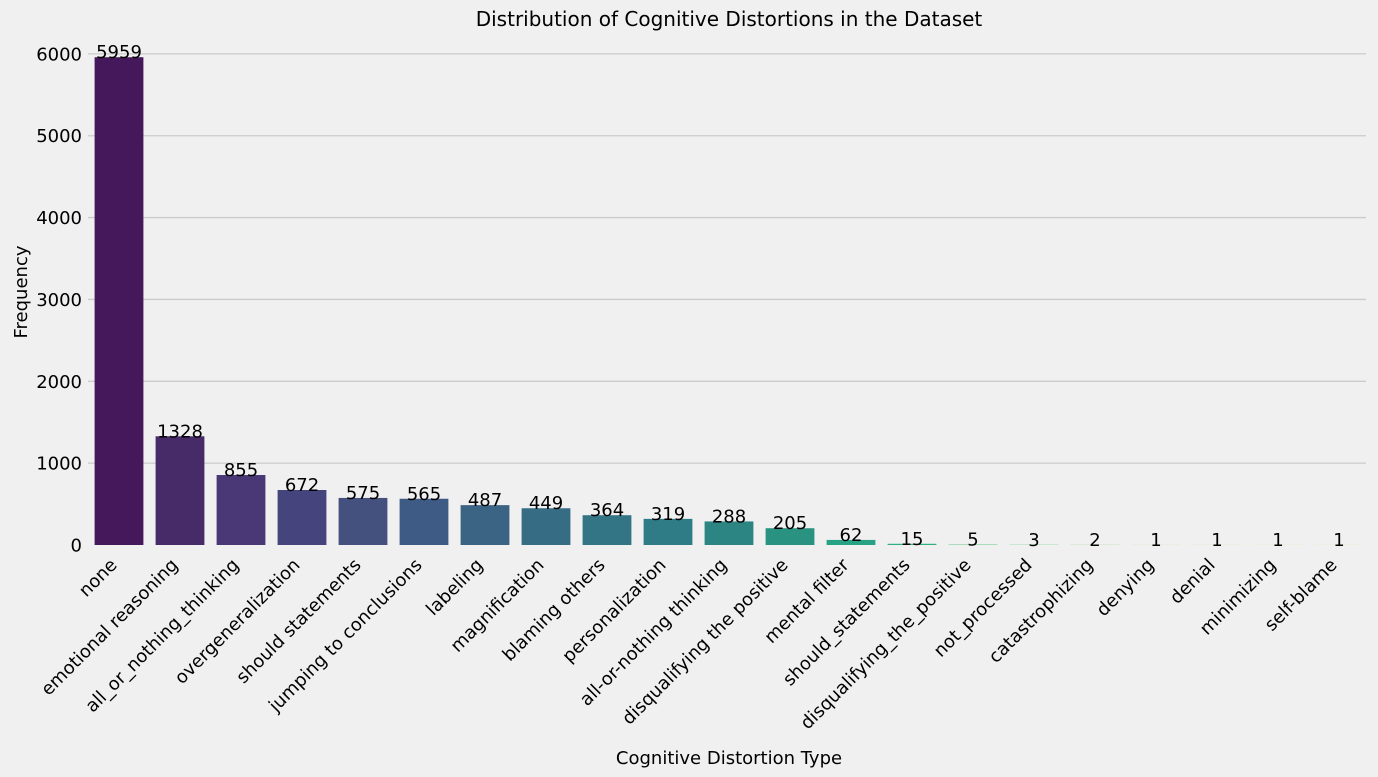  I want to click on bar-value-label: 449, so click(546, 503).